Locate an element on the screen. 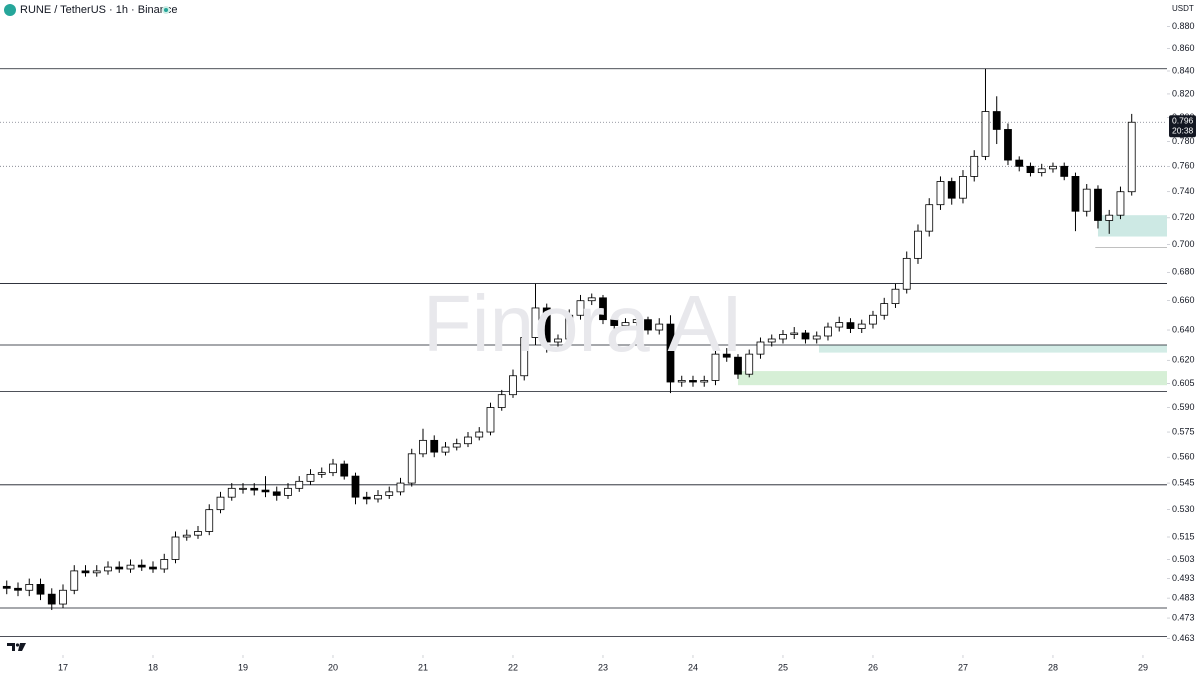 Image resolution: width=1200 pixels, height=675 pixels. x-tick-label: 17 is located at coordinates (63, 667).